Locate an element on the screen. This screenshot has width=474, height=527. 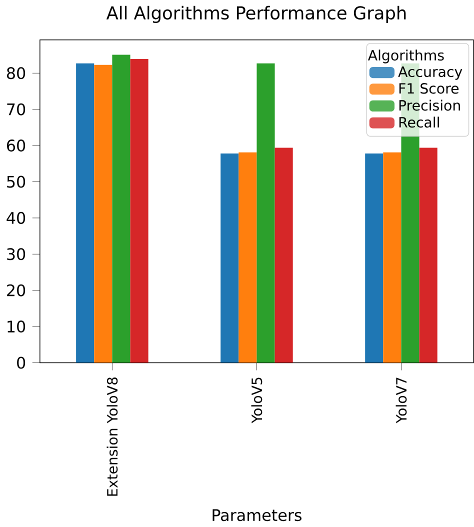
legend-label: F1 Score is located at coordinates (429, 88).